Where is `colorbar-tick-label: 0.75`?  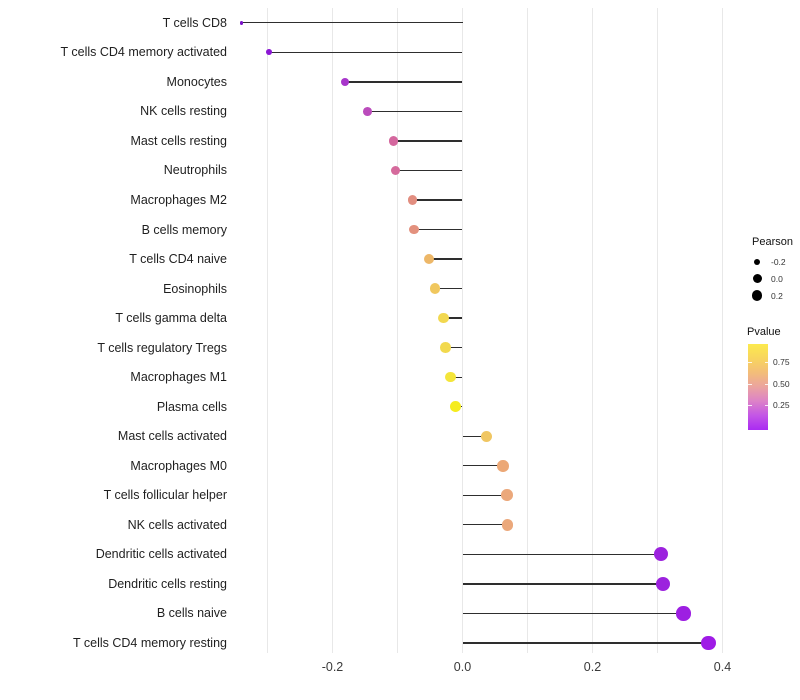
colorbar-tick-label: 0.75 is located at coordinates (781, 362).